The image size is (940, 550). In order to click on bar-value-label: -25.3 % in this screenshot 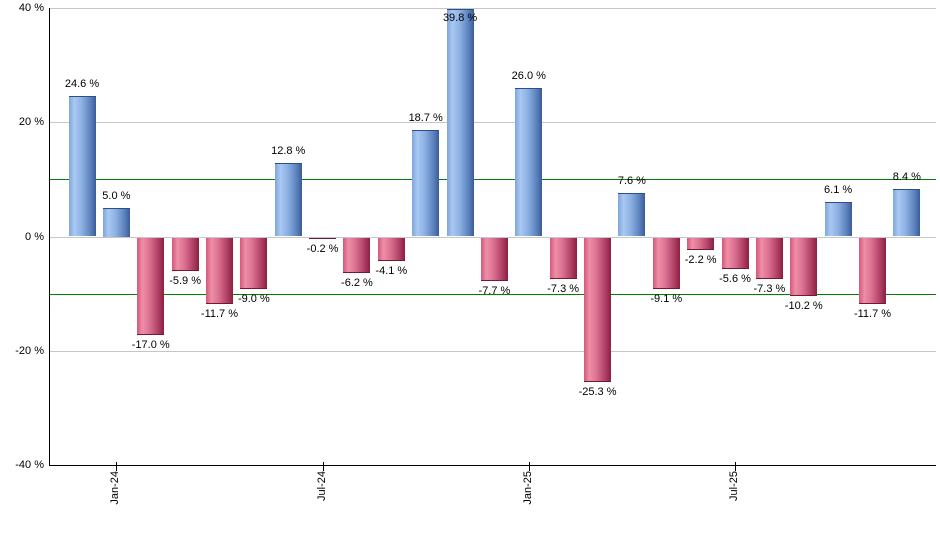, I will do `click(597, 392)`.